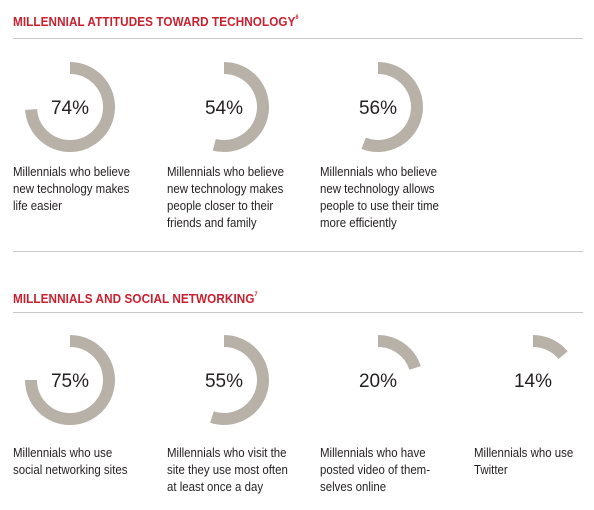  I want to click on percent-label: 14%, so click(533, 381).